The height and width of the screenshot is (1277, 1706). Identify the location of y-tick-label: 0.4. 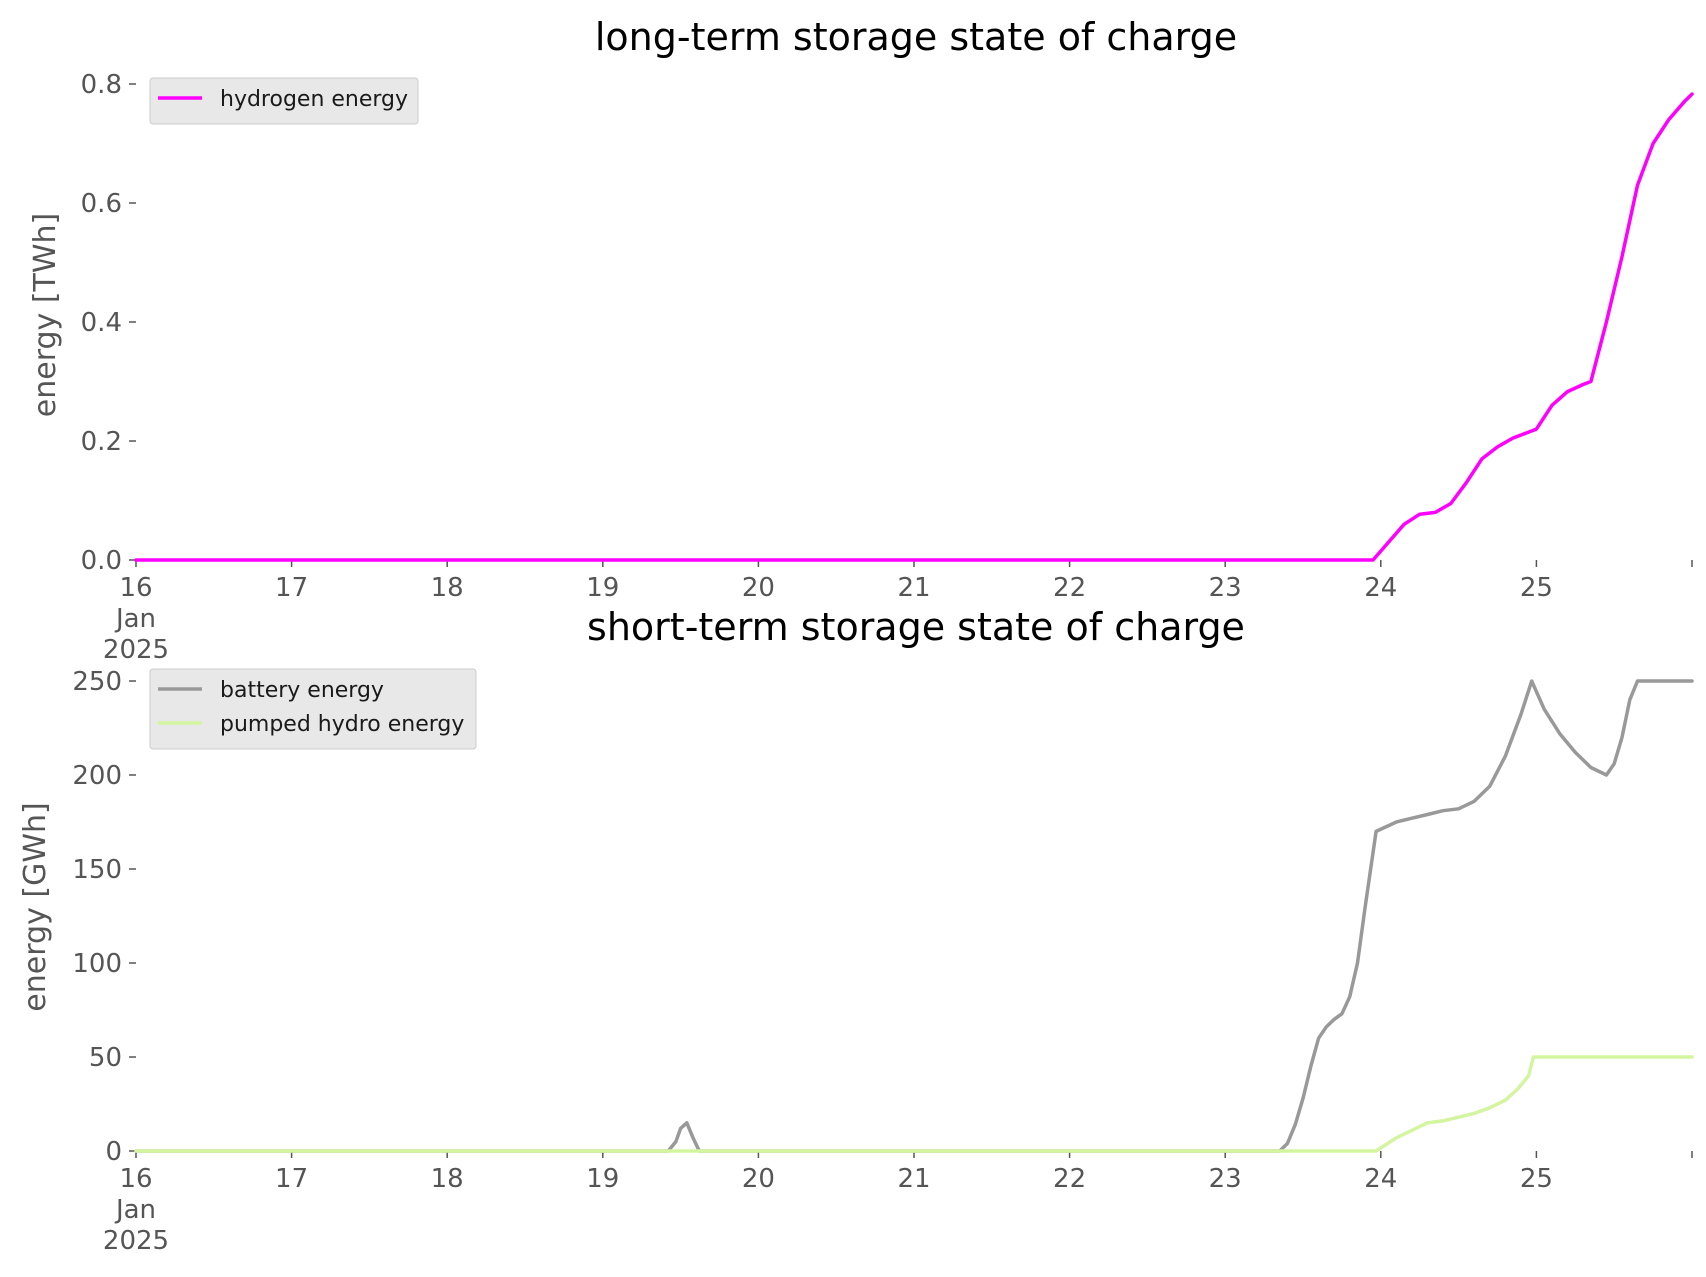
(101, 323).